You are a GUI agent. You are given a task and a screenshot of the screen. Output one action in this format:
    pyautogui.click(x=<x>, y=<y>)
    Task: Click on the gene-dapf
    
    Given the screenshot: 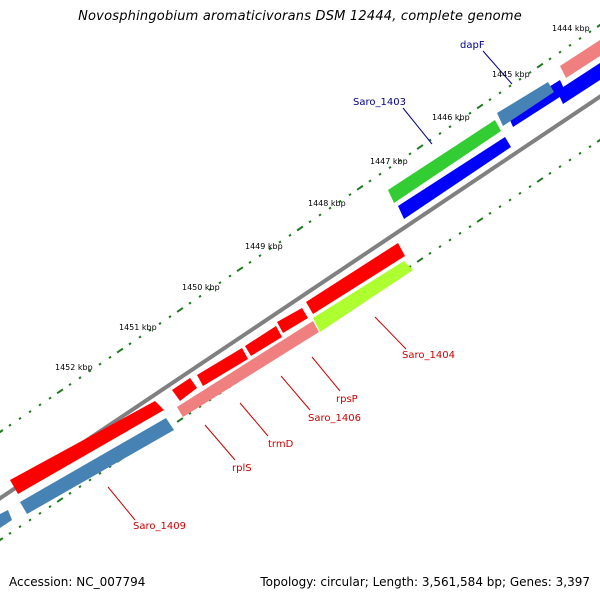 What is the action you would take?
    pyautogui.click(x=525, y=104)
    